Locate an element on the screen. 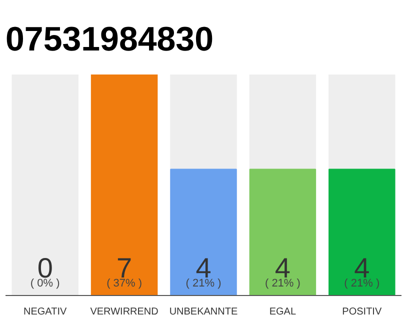 The image size is (410, 320). x-tick-label: UNBEKANNTE is located at coordinates (203, 312).